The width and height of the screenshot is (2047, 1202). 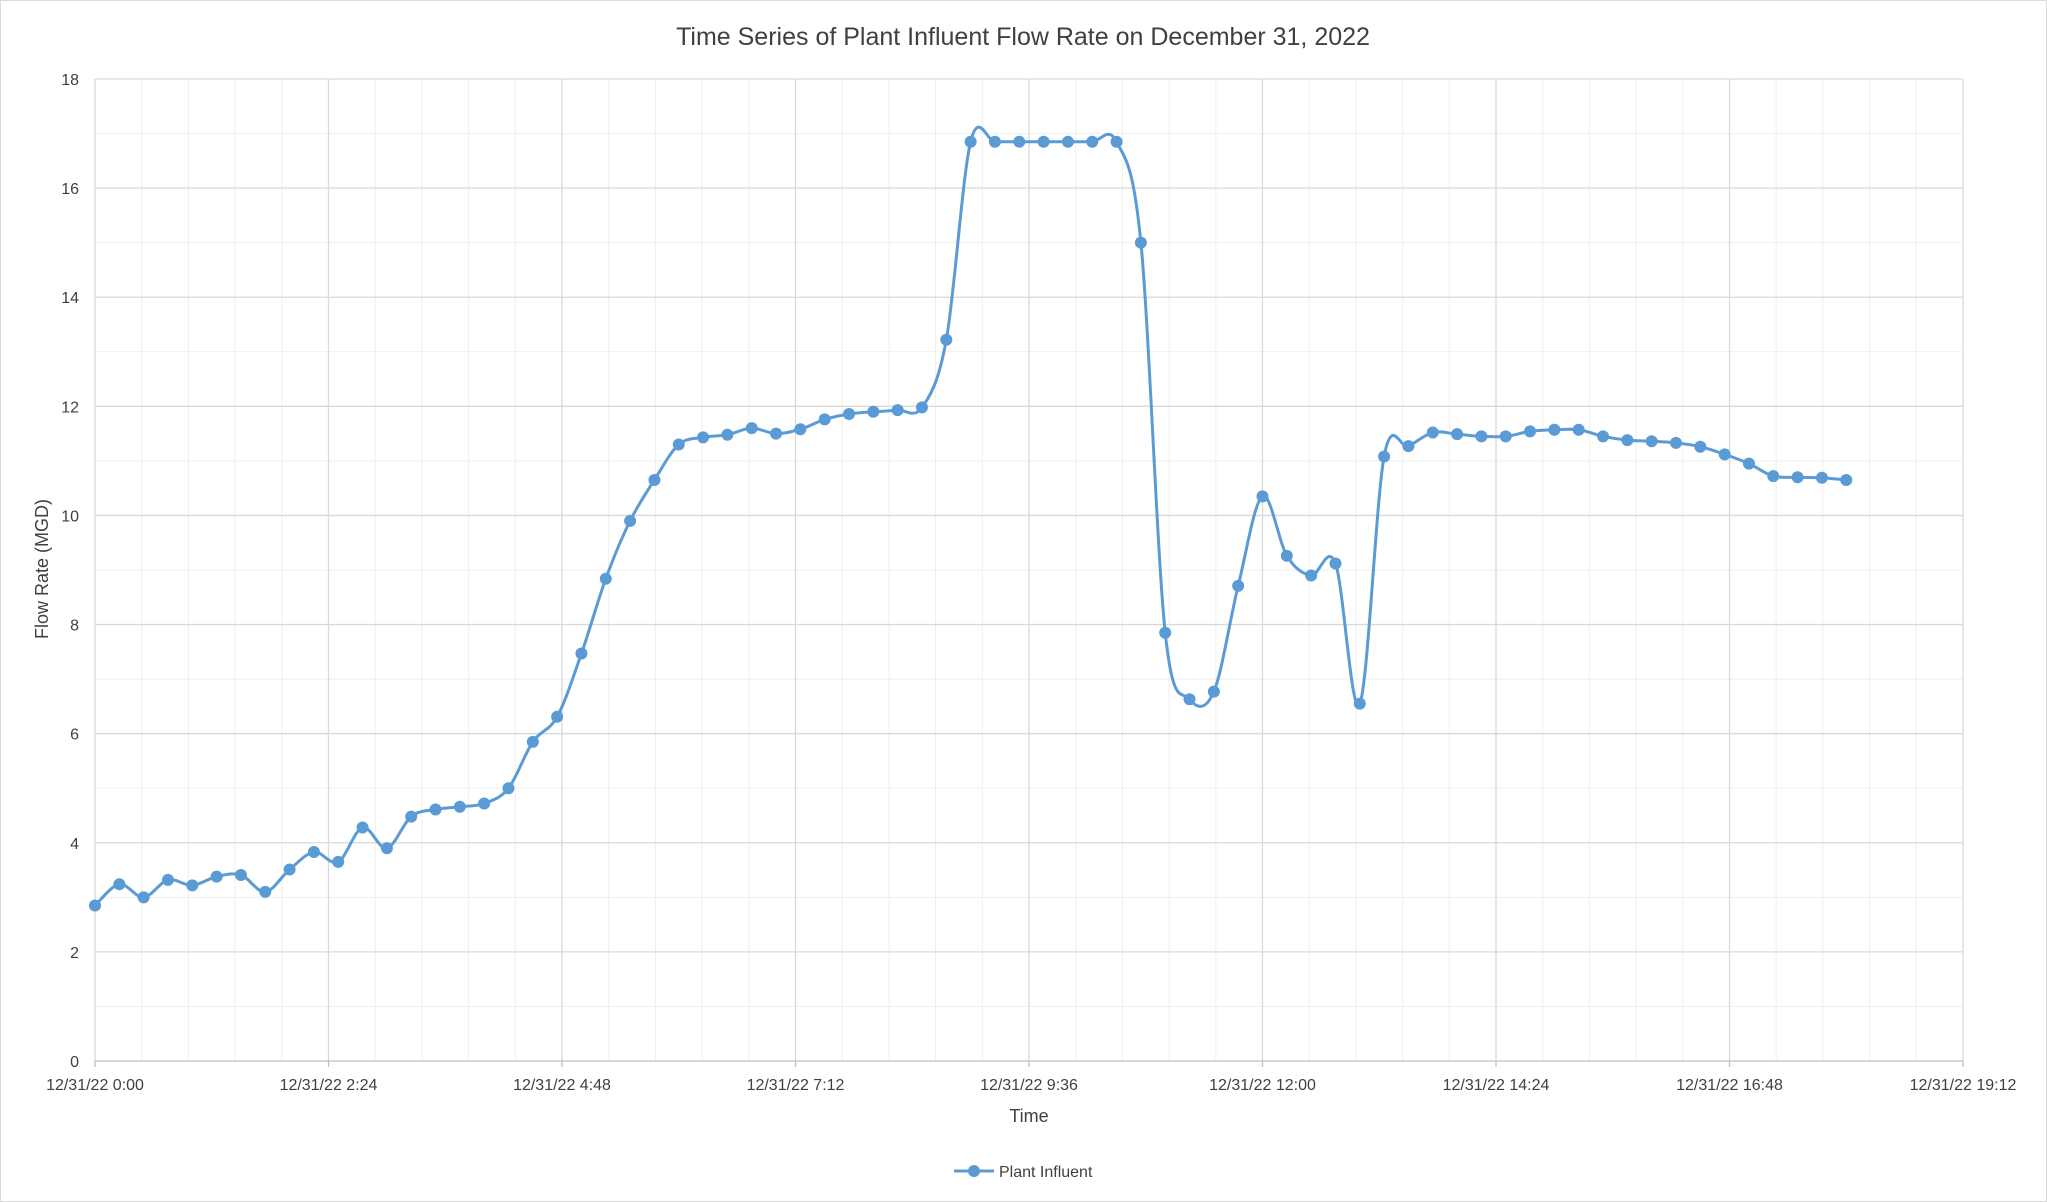 I want to click on y-axis-label: Flow Rate (MGD), so click(x=42, y=569).